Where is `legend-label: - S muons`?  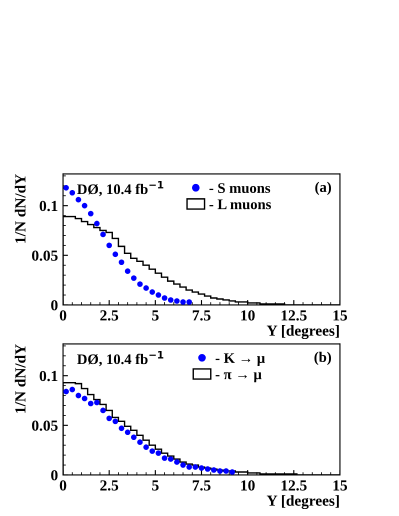 legend-label: - S muons is located at coordinates (239, 188).